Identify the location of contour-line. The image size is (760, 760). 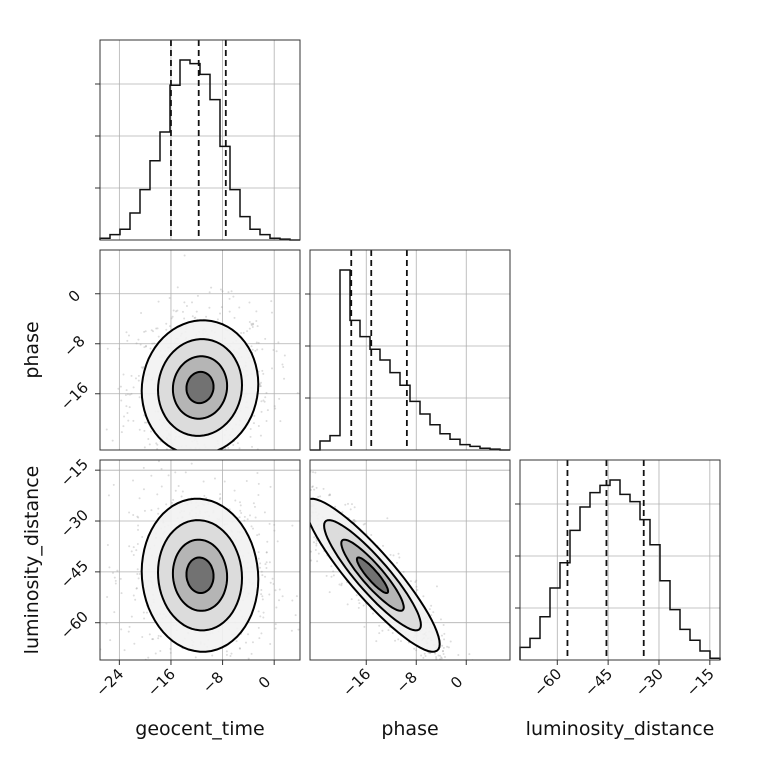
(200, 575).